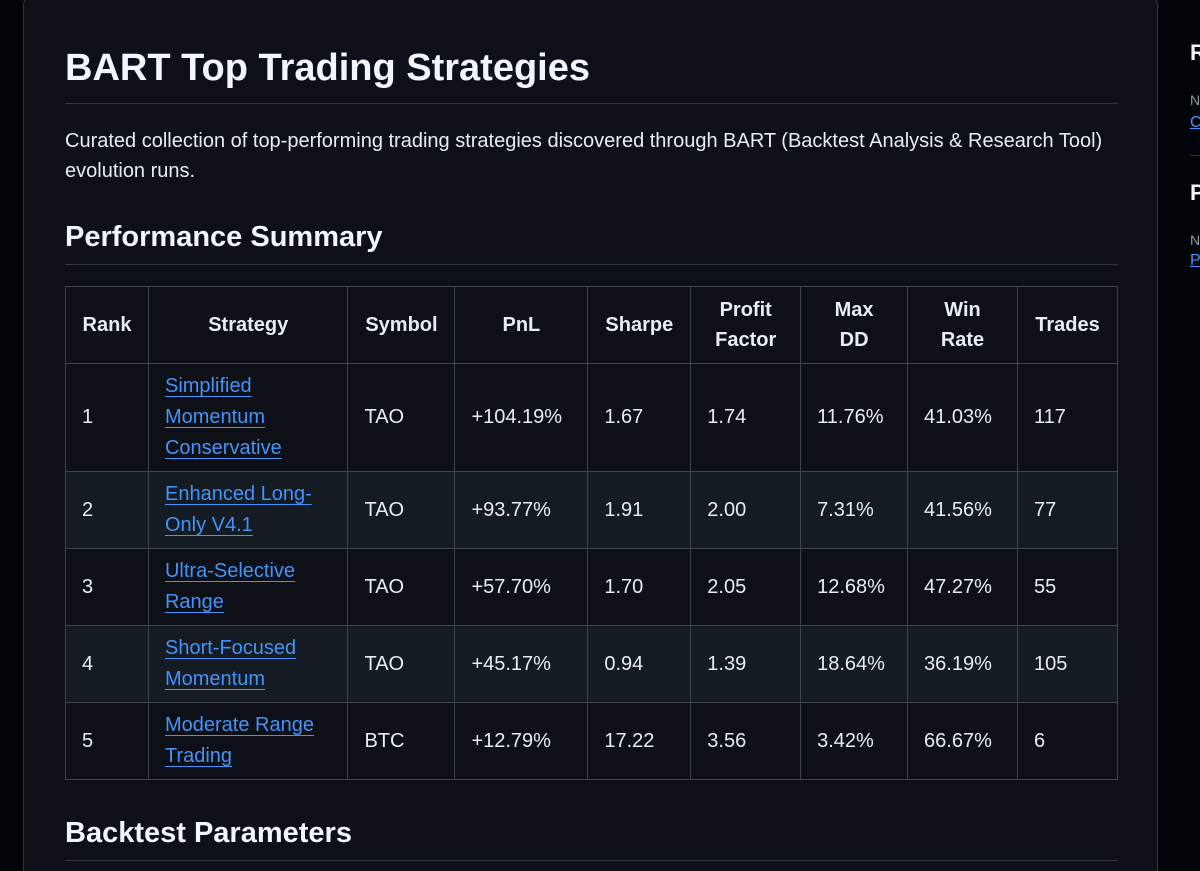  I want to click on sidebar-heading-2: P, so click(1195, 192).